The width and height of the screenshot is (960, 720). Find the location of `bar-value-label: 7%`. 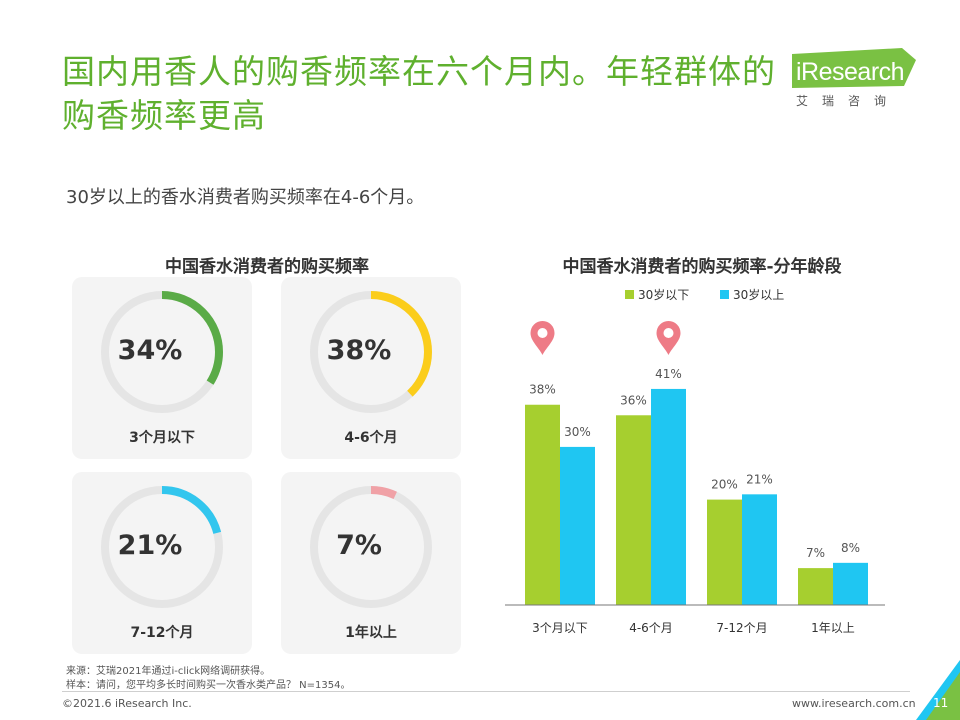

bar-value-label: 7% is located at coordinates (815, 553).